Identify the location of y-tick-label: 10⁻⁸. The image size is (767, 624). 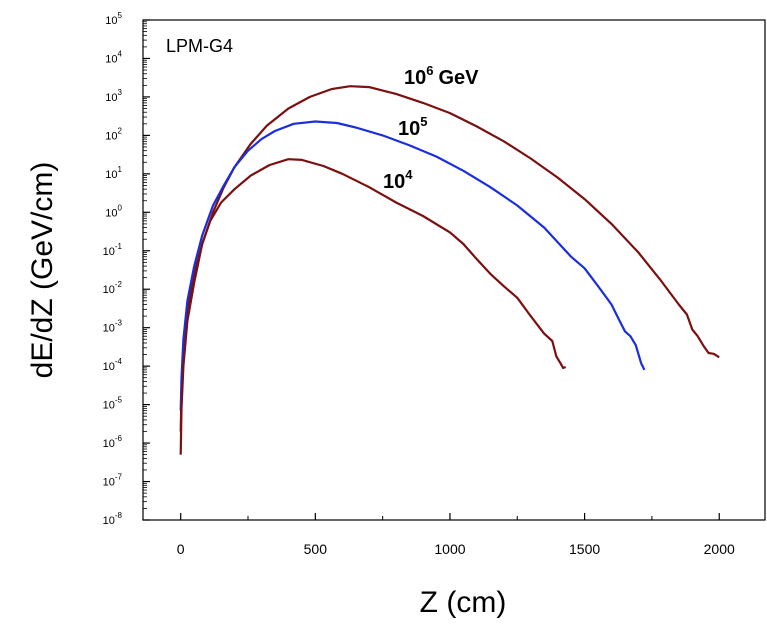
(113, 519).